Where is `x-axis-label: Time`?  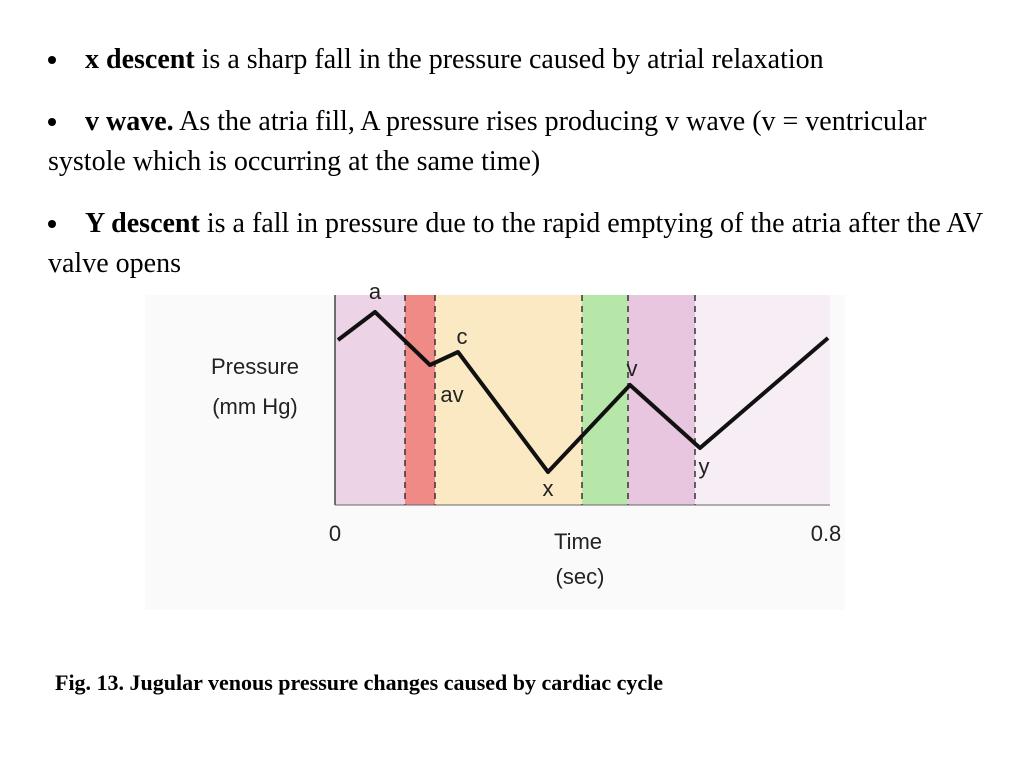 x-axis-label: Time is located at coordinates (578, 541).